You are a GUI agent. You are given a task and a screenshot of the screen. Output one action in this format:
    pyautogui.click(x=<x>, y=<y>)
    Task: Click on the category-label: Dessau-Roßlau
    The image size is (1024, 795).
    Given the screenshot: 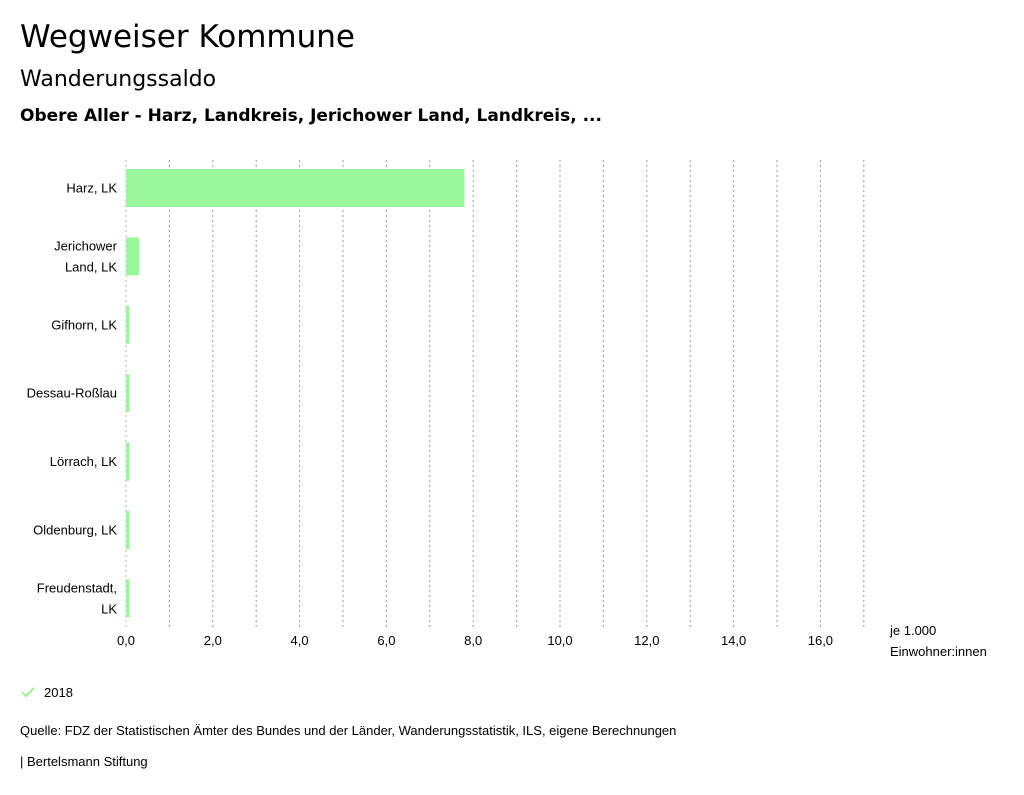 What is the action you would take?
    pyautogui.click(x=72, y=393)
    